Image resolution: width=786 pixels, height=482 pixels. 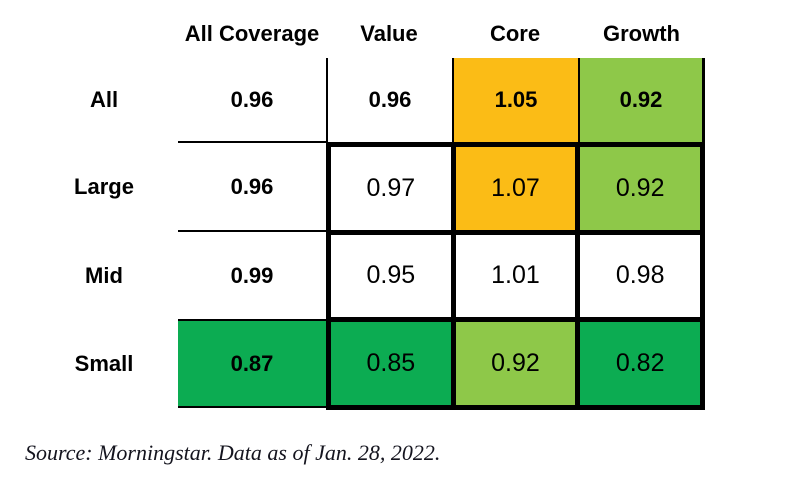 I want to click on row-label-mid: Mid, so click(x=104, y=275).